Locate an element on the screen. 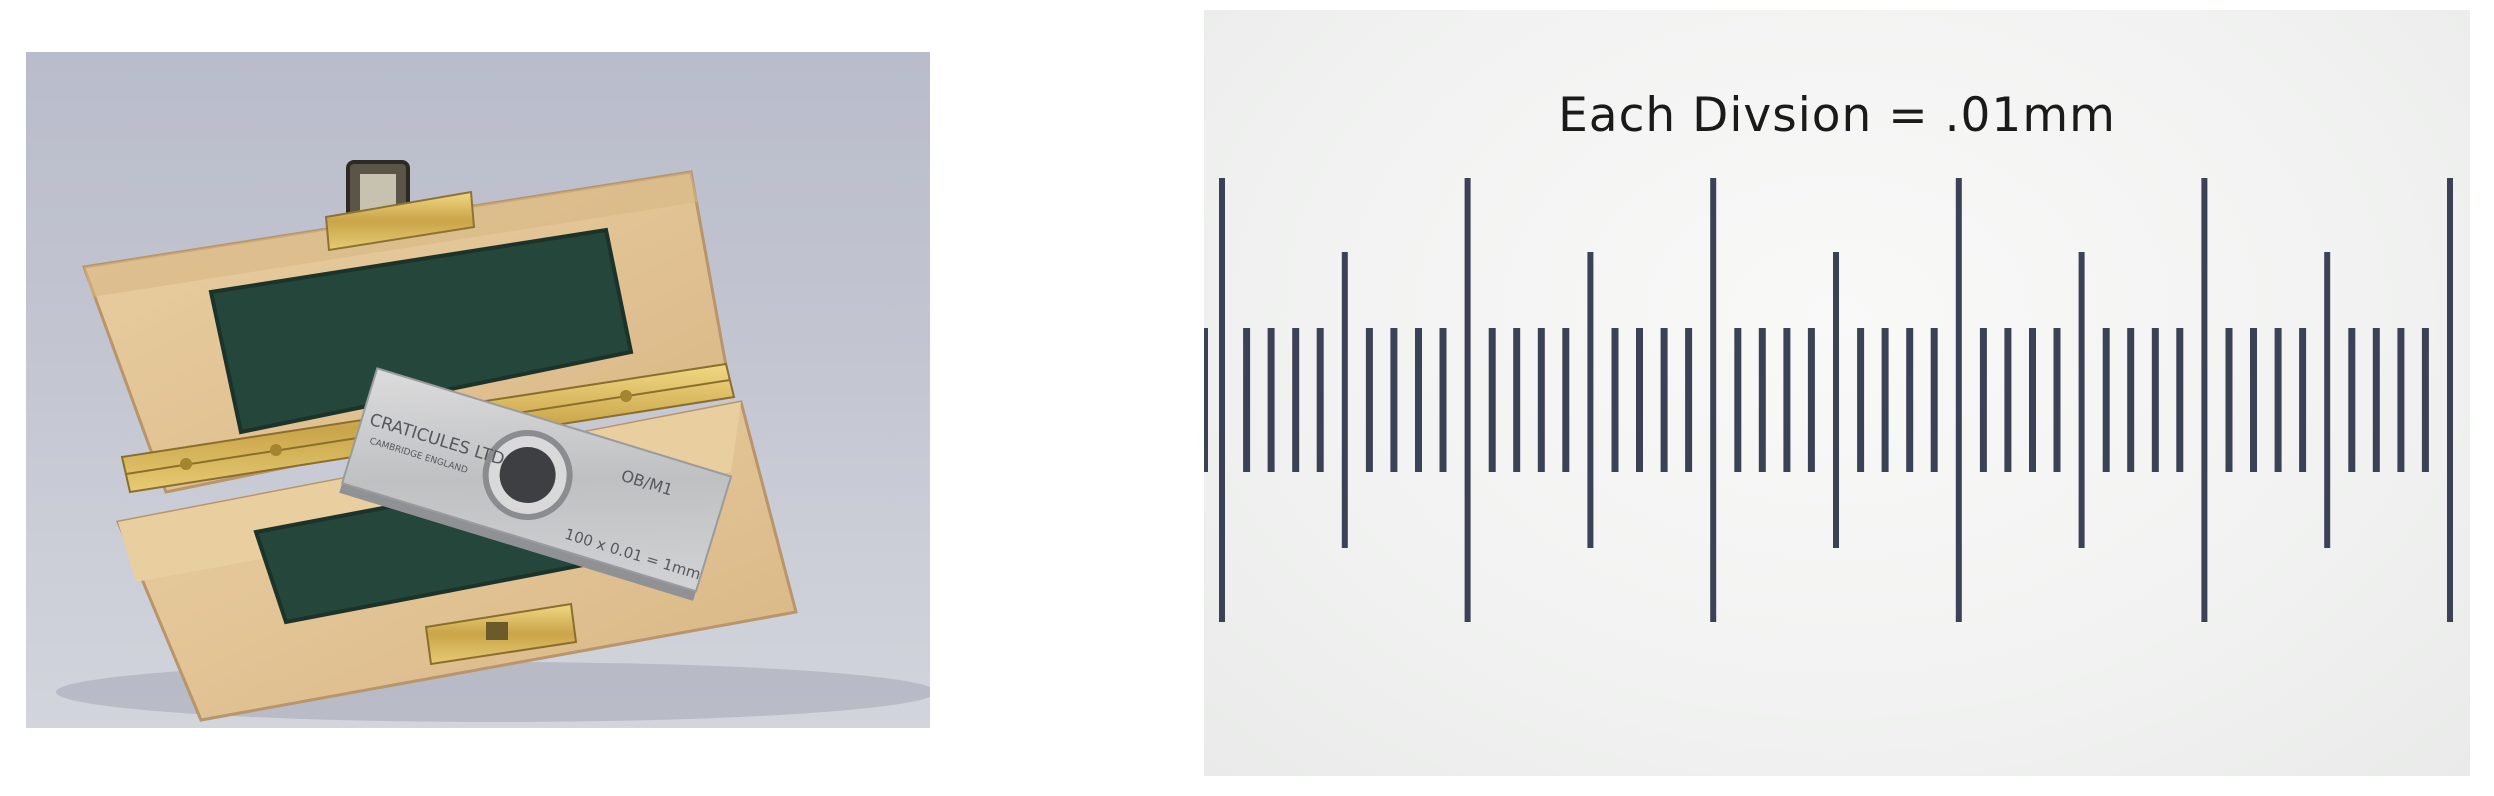  lid-latch is located at coordinates (400, 206).